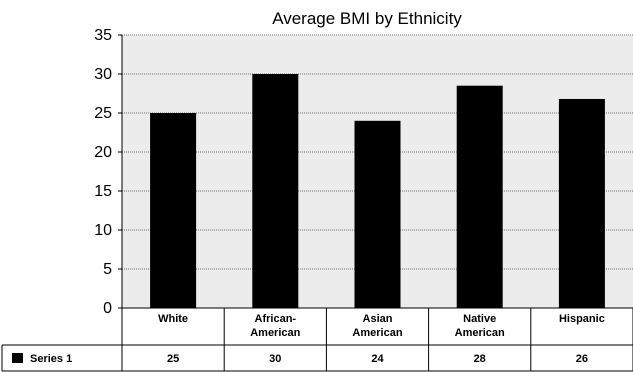  What do you see at coordinates (377, 326) in the screenshot?
I see `category-label: Asian American` at bounding box center [377, 326].